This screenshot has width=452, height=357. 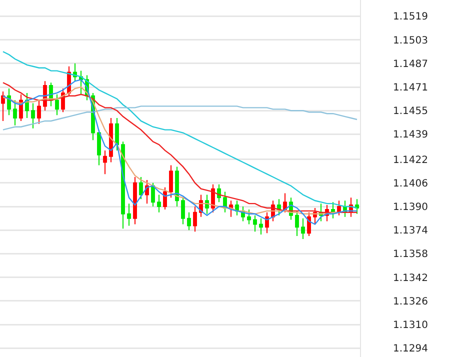 I want to click on y-tick-label: 1.1294, so click(x=410, y=349).